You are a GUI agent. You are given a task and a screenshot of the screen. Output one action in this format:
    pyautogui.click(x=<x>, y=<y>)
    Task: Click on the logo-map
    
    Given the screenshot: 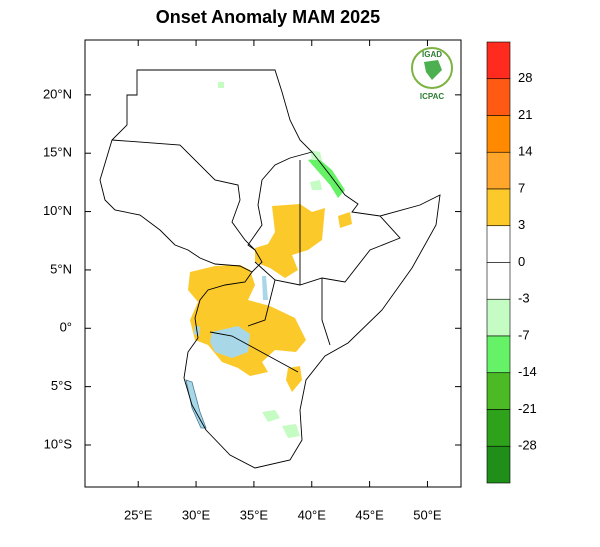 What is the action you would take?
    pyautogui.click(x=433, y=70)
    